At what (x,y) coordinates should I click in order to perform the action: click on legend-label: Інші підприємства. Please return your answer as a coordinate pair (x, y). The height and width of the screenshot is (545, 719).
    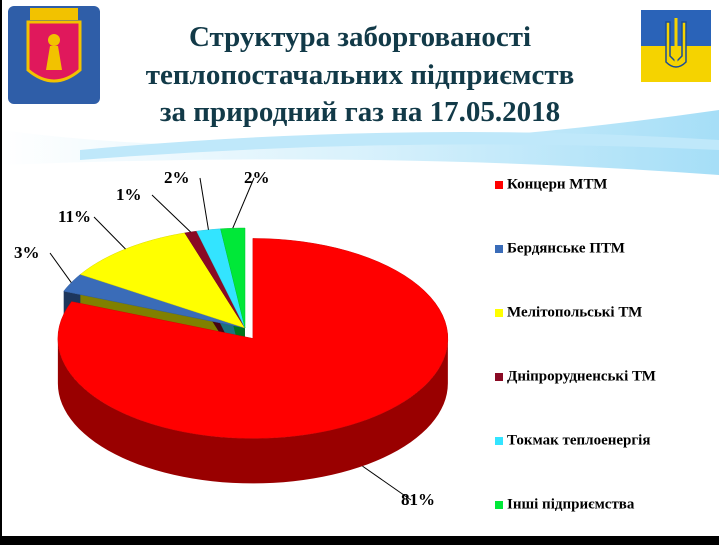
    Looking at the image, I should click on (571, 504).